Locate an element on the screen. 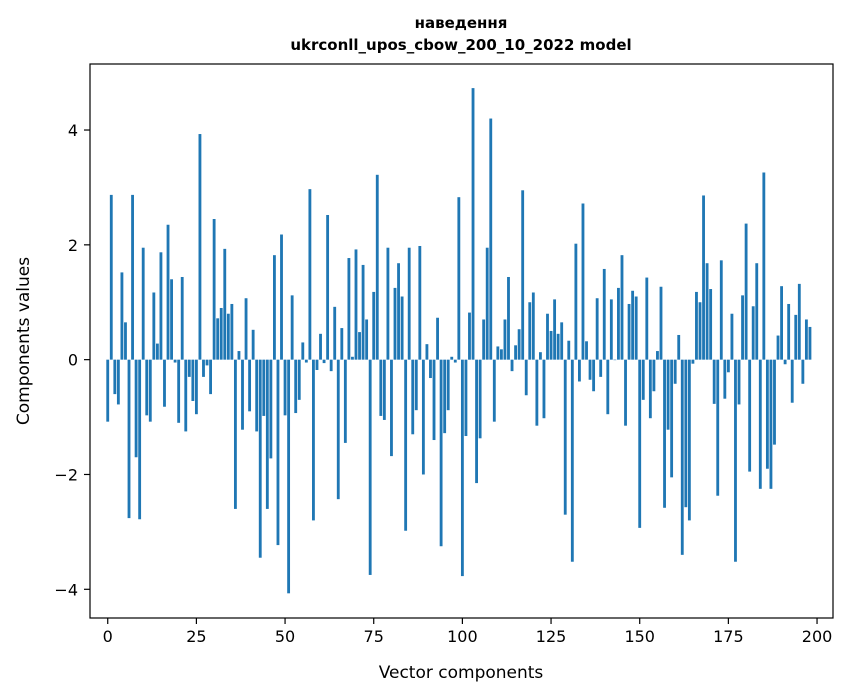  y-axis-label: Components values is located at coordinates (24, 341).